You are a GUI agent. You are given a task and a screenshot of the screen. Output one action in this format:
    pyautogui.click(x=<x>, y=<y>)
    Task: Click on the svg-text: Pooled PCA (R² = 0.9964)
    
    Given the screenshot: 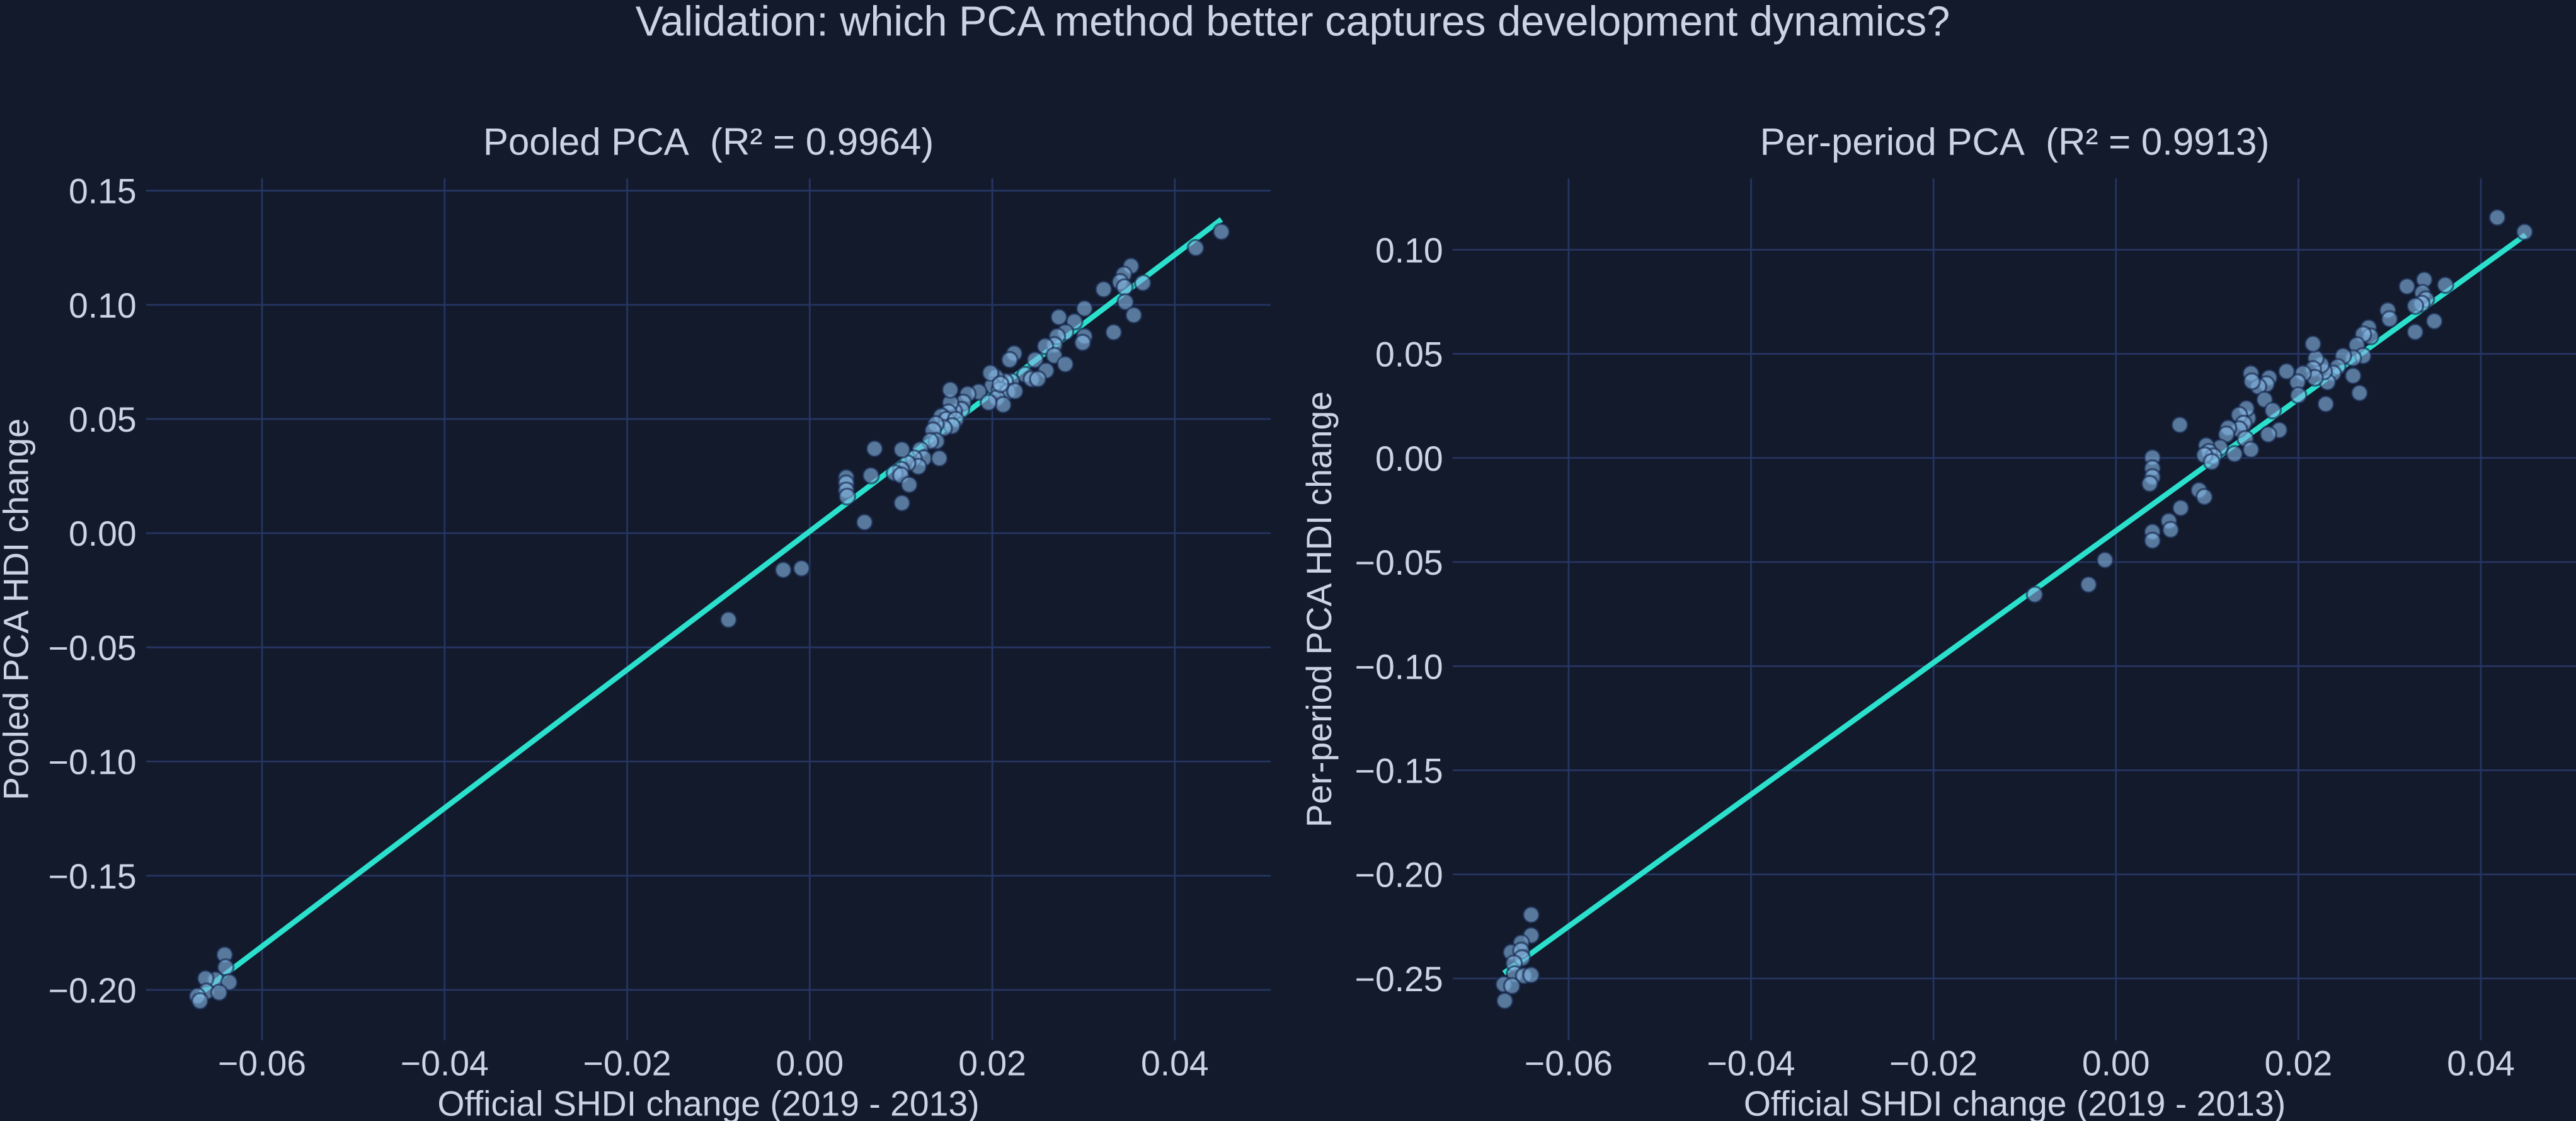 What is the action you would take?
    pyautogui.click(x=709, y=142)
    